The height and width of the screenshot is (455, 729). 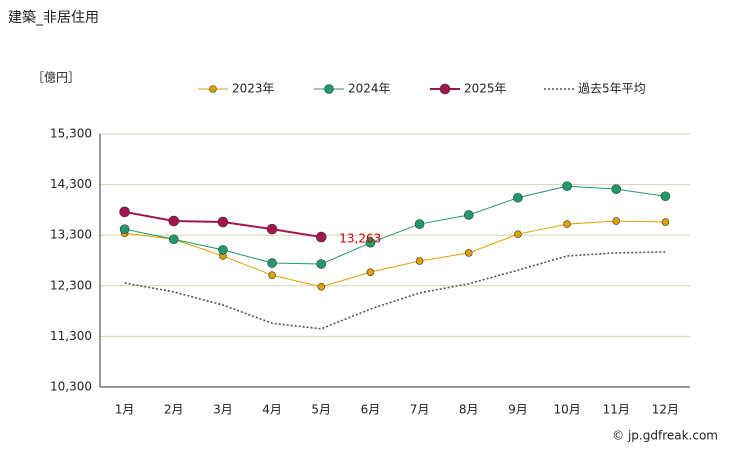 What do you see at coordinates (420, 410) in the screenshot?
I see `x-tick-label: 7月` at bounding box center [420, 410].